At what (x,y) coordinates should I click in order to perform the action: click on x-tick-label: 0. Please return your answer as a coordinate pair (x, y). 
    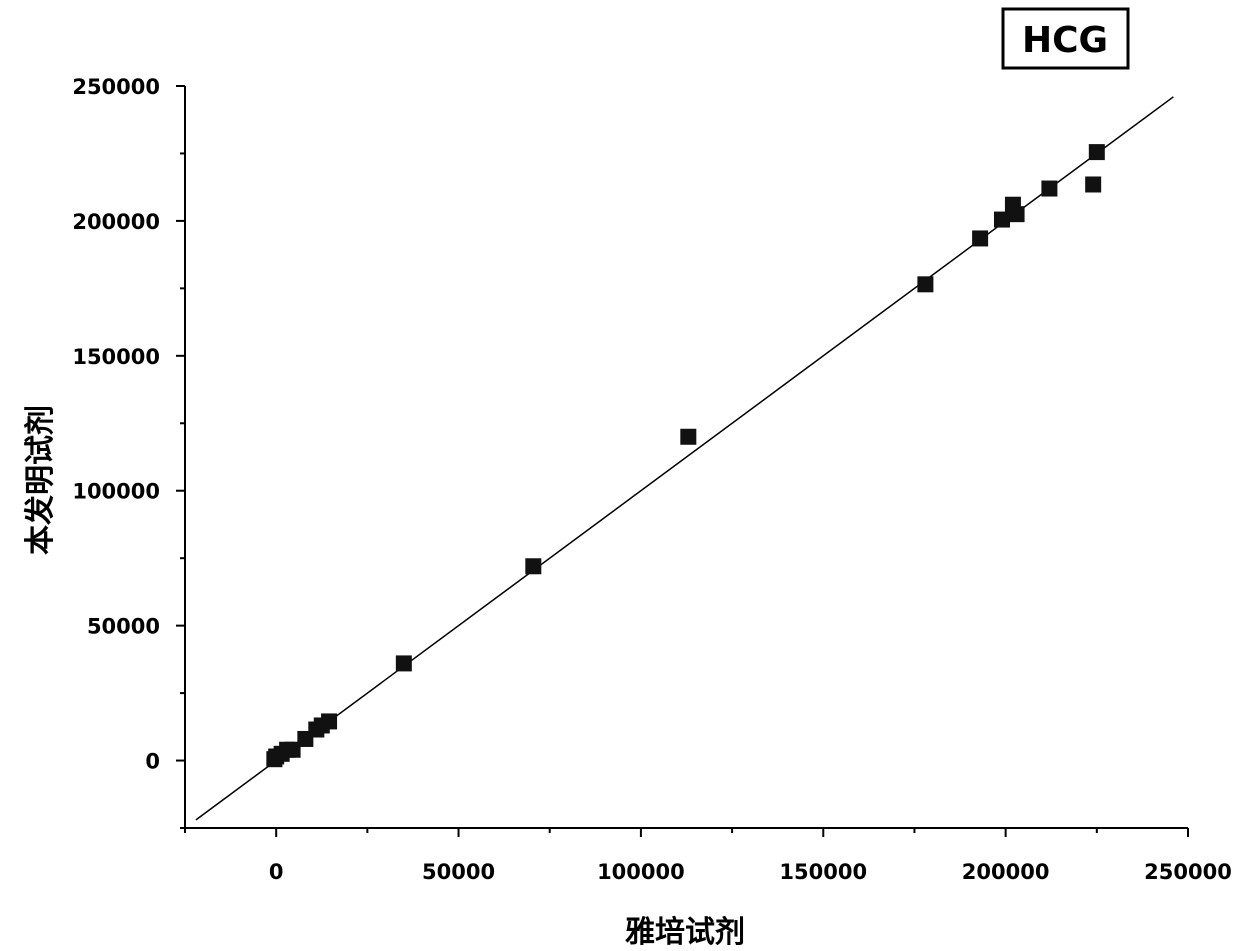
    Looking at the image, I should click on (276, 872).